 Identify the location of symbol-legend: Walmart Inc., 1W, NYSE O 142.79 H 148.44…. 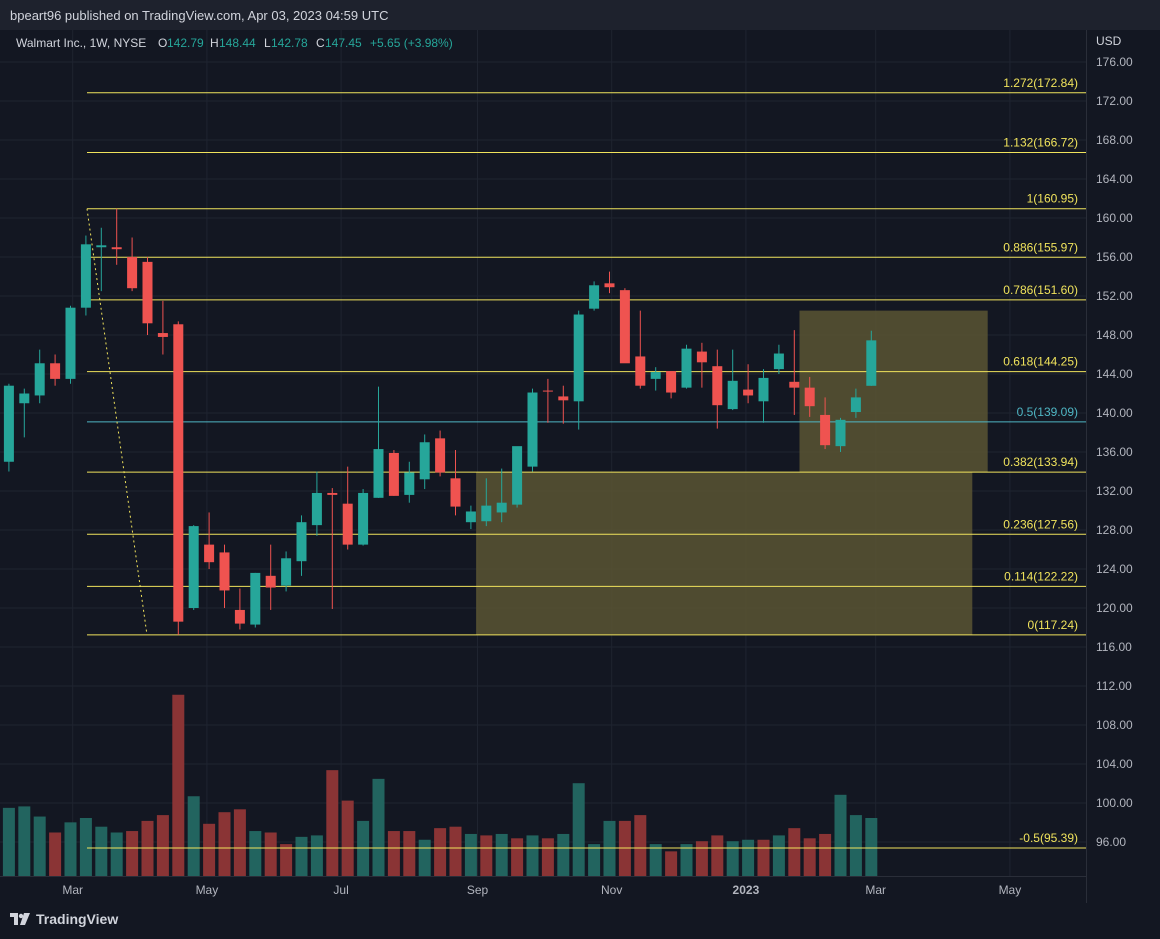
(234, 43).